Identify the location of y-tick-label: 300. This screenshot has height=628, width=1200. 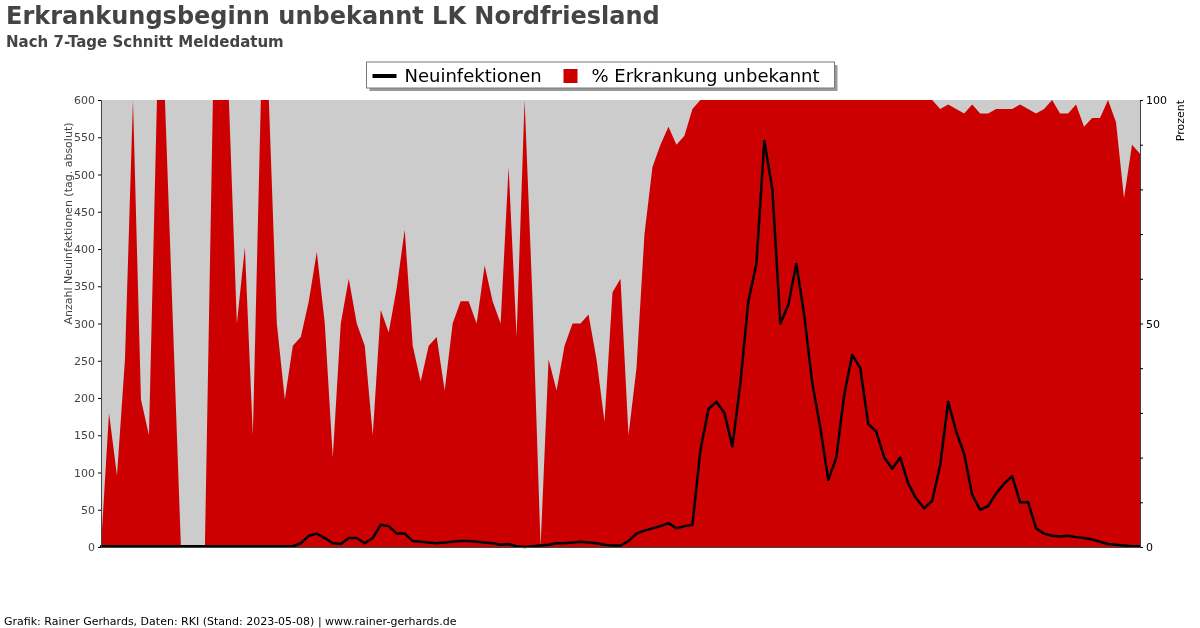
(84, 324).